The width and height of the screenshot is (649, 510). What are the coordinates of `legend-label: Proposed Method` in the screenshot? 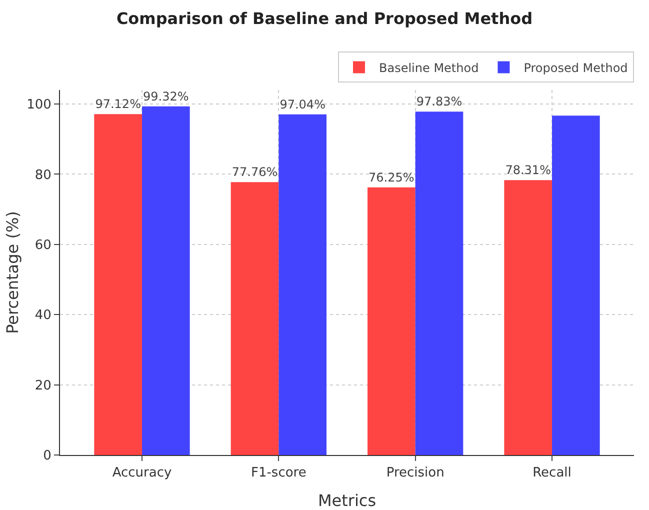 It's located at (576, 67).